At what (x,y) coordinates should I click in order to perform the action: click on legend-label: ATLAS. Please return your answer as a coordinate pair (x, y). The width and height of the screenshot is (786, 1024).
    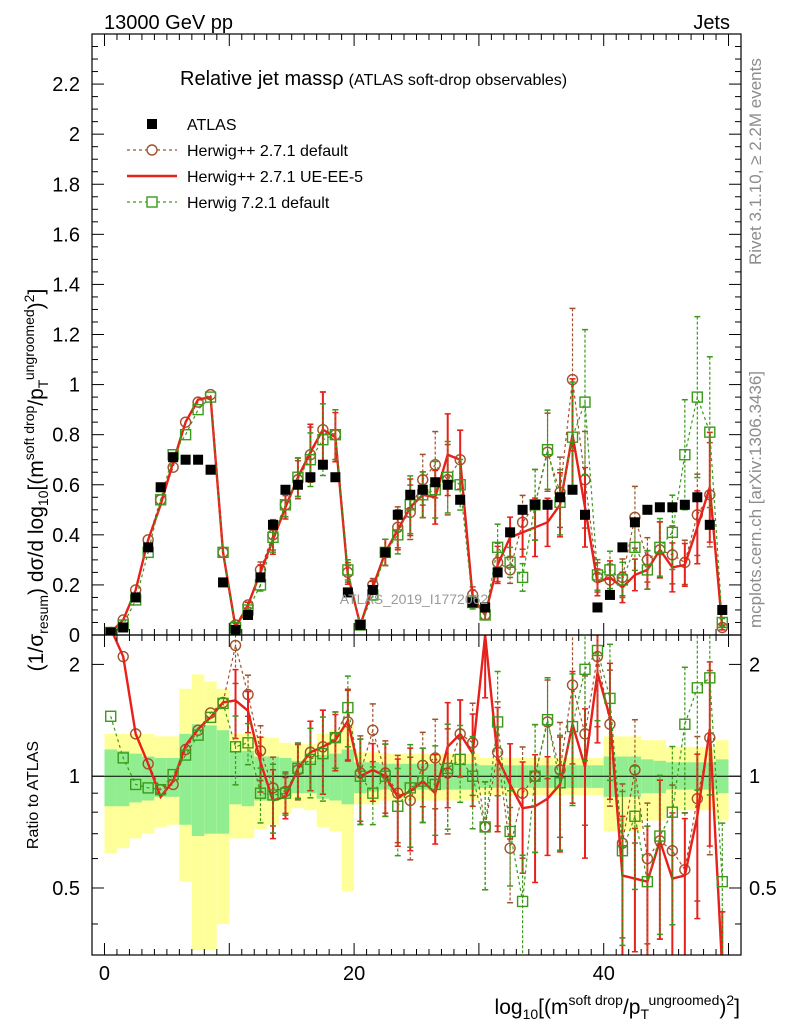
    Looking at the image, I should click on (212, 125).